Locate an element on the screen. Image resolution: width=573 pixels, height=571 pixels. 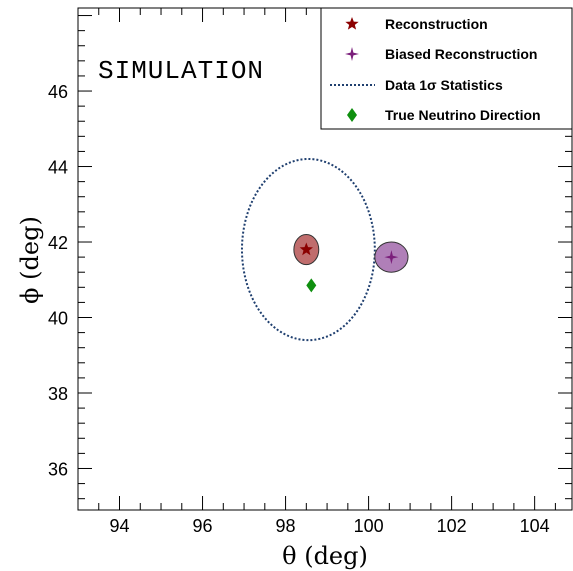
chart-marks is located at coordinates (324, 249).